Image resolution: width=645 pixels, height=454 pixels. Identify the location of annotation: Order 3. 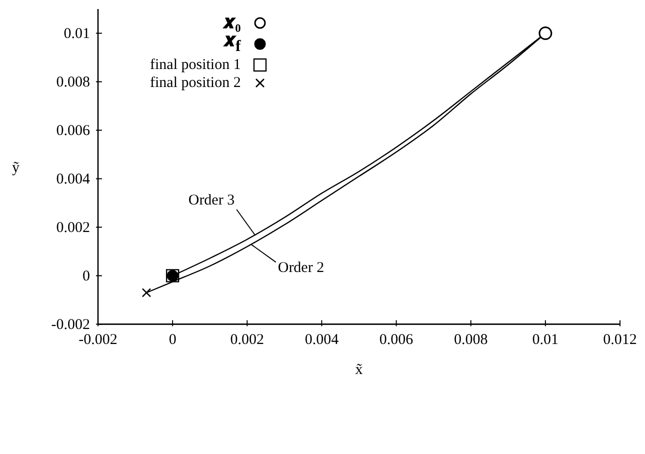
(211, 200).